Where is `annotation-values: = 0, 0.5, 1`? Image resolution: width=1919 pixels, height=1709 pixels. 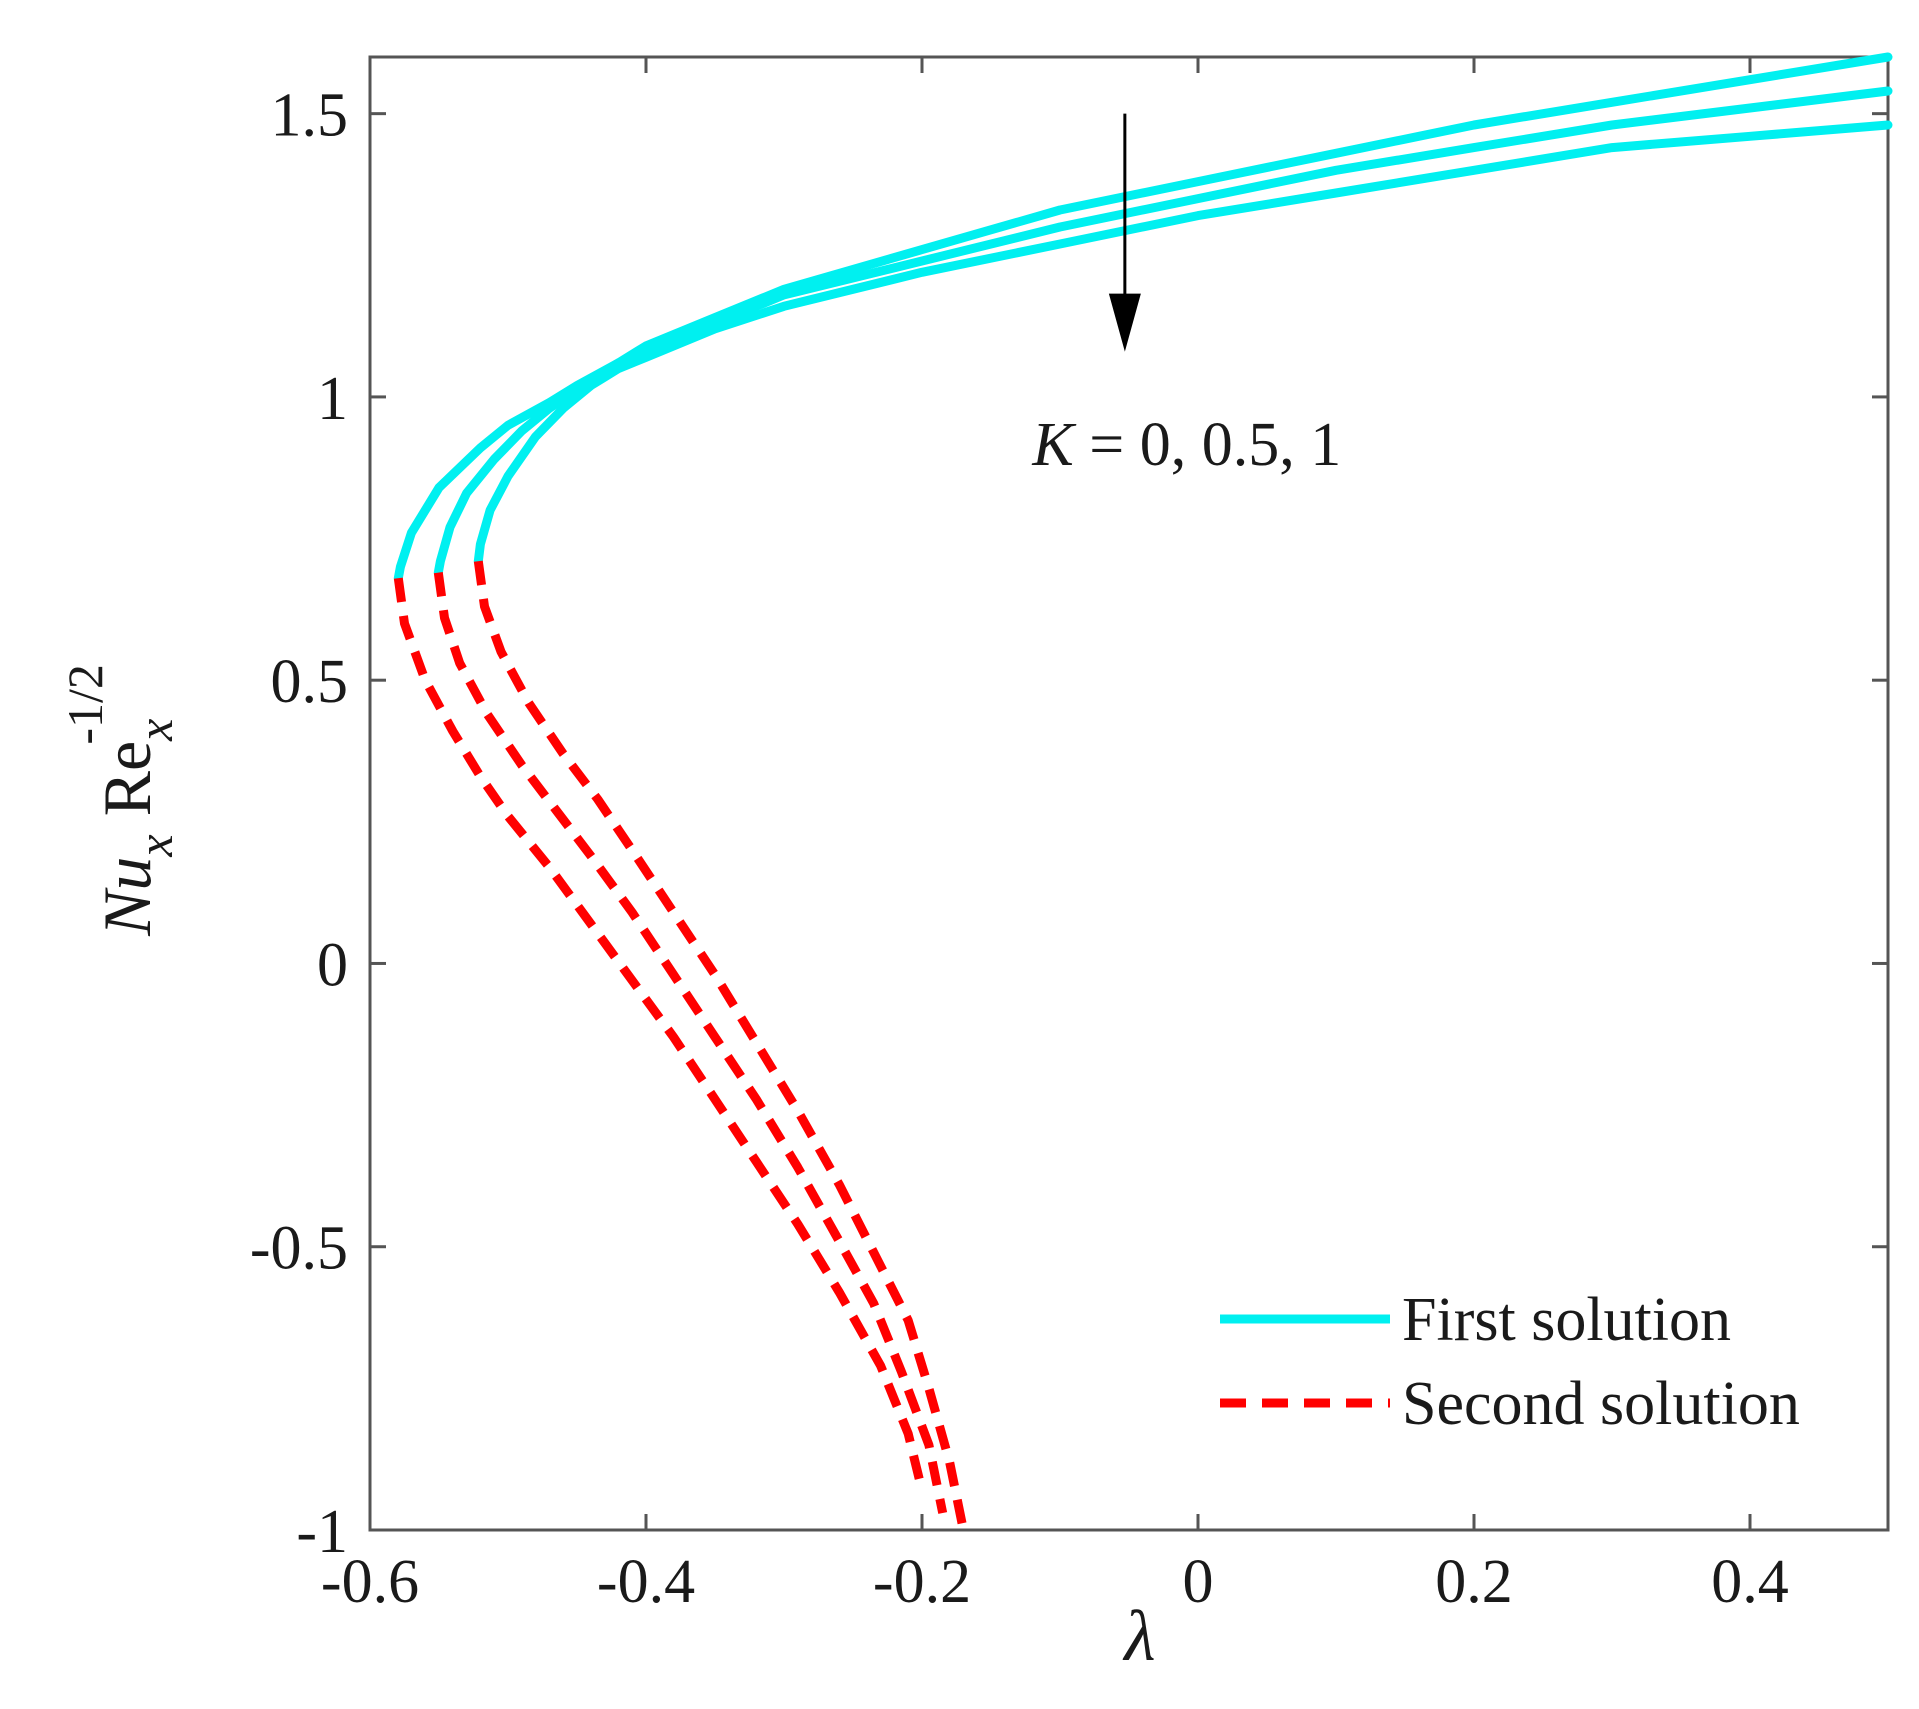
annotation-values: = 0, 0.5, 1 is located at coordinates (1207, 445).